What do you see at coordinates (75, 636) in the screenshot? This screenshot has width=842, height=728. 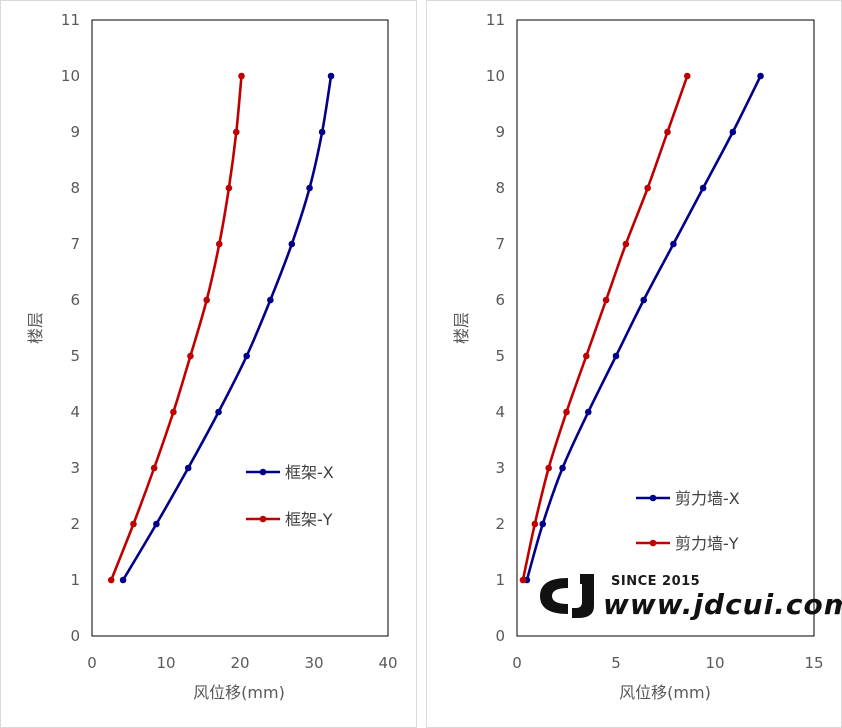 I see `frame-y-tick-label: 0` at bounding box center [75, 636].